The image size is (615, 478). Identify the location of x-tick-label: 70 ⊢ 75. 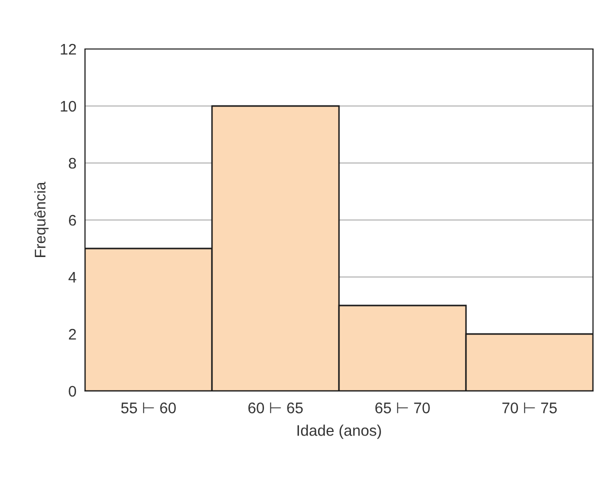
(529, 408).